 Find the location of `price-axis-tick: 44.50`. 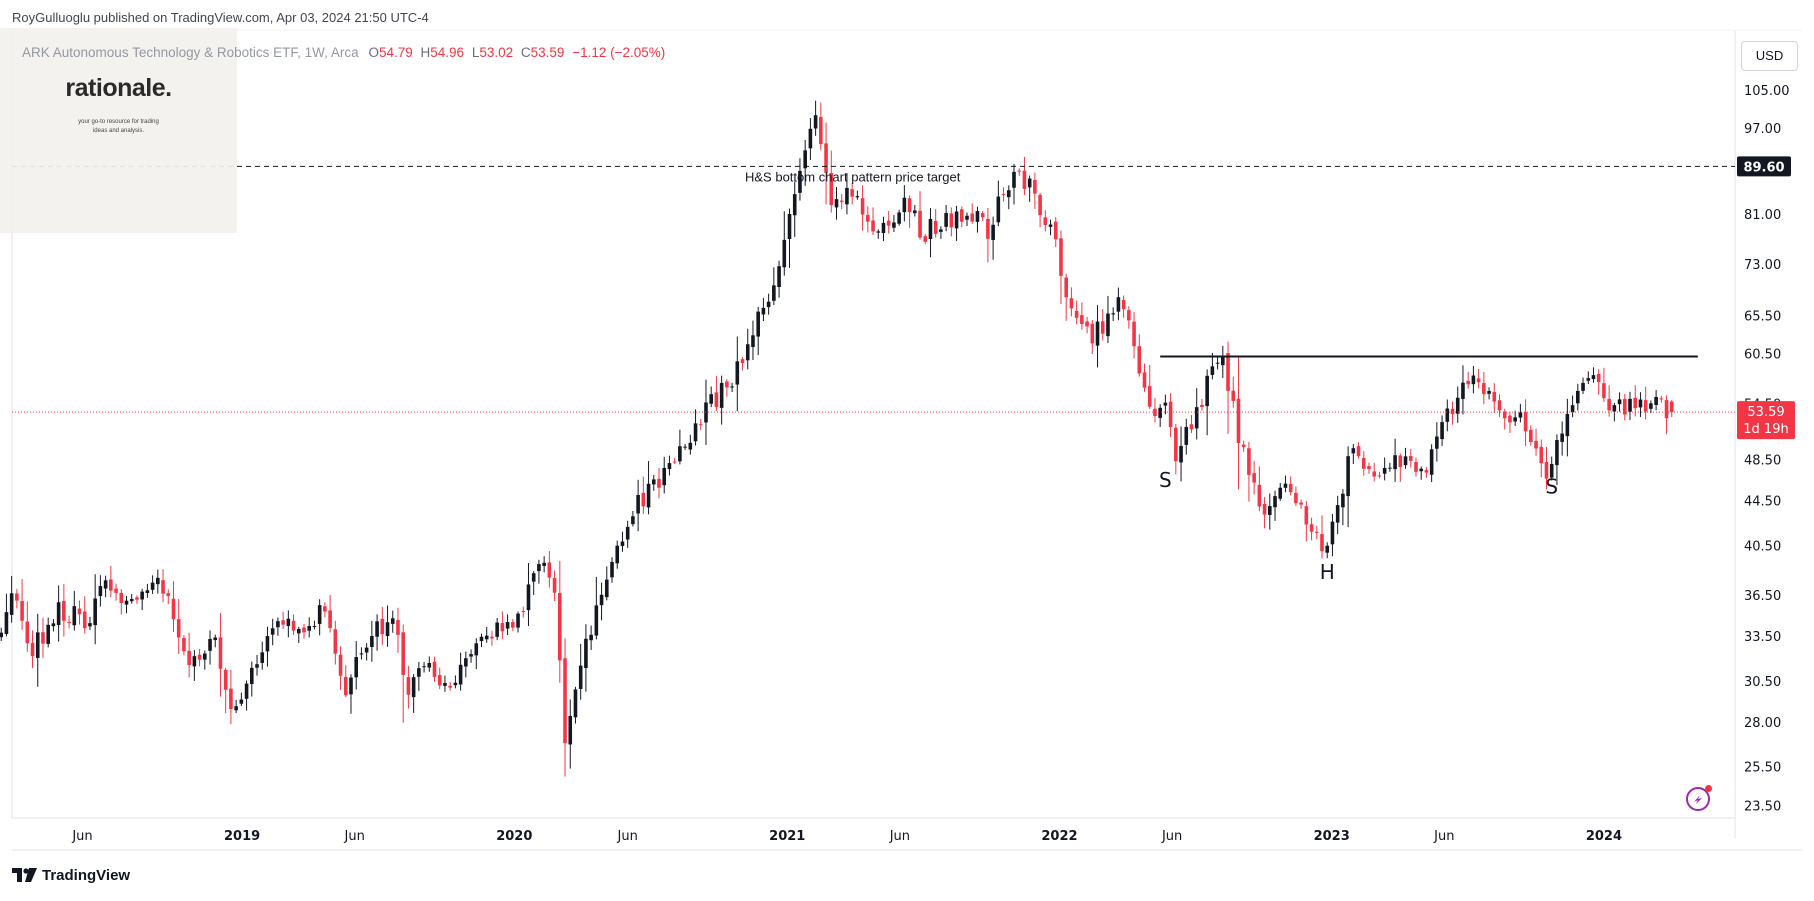

price-axis-tick: 44.50 is located at coordinates (1762, 501).